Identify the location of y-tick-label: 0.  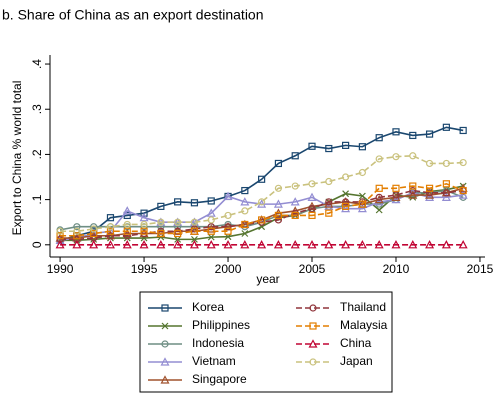
(37, 244).